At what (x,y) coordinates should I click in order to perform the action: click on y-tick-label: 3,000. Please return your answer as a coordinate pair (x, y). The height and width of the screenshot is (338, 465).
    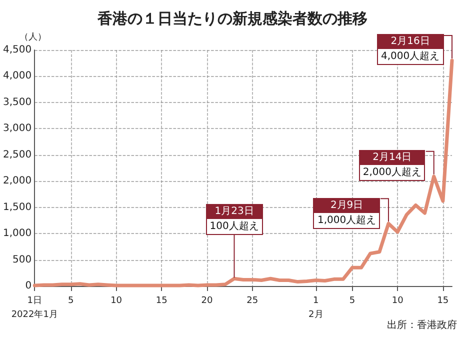
    Looking at the image, I should click on (17, 128).